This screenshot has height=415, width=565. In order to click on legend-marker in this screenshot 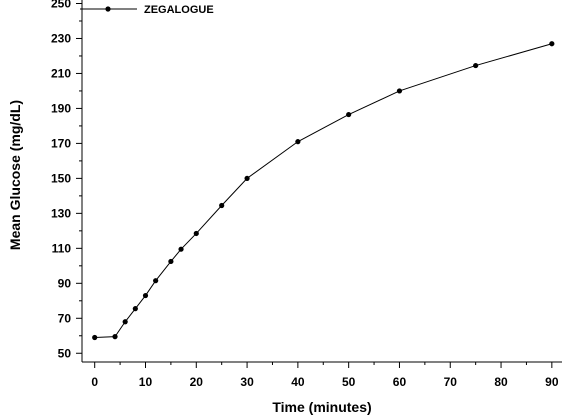, I will do `click(108, 9)`.